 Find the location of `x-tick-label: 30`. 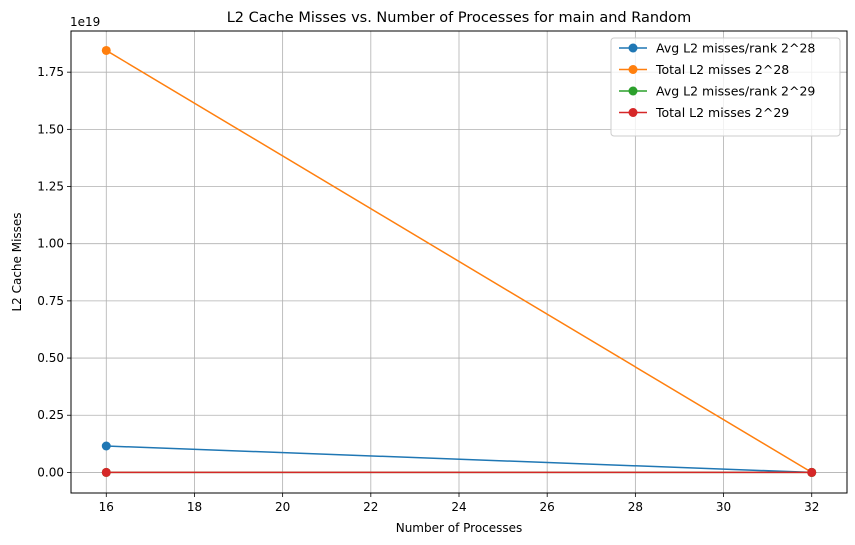

x-tick-label: 30 is located at coordinates (723, 507).